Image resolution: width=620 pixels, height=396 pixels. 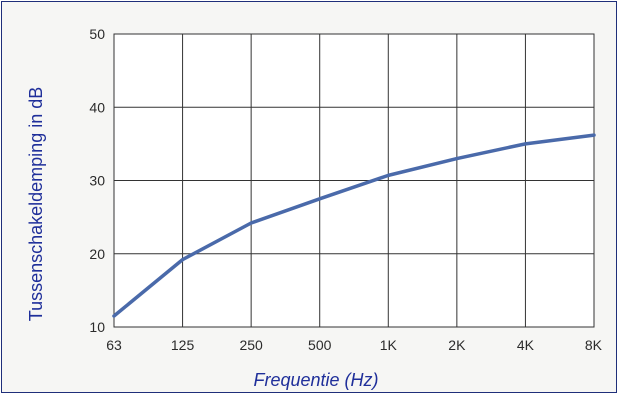 I want to click on y-tick-label: 50, so click(x=97, y=34).